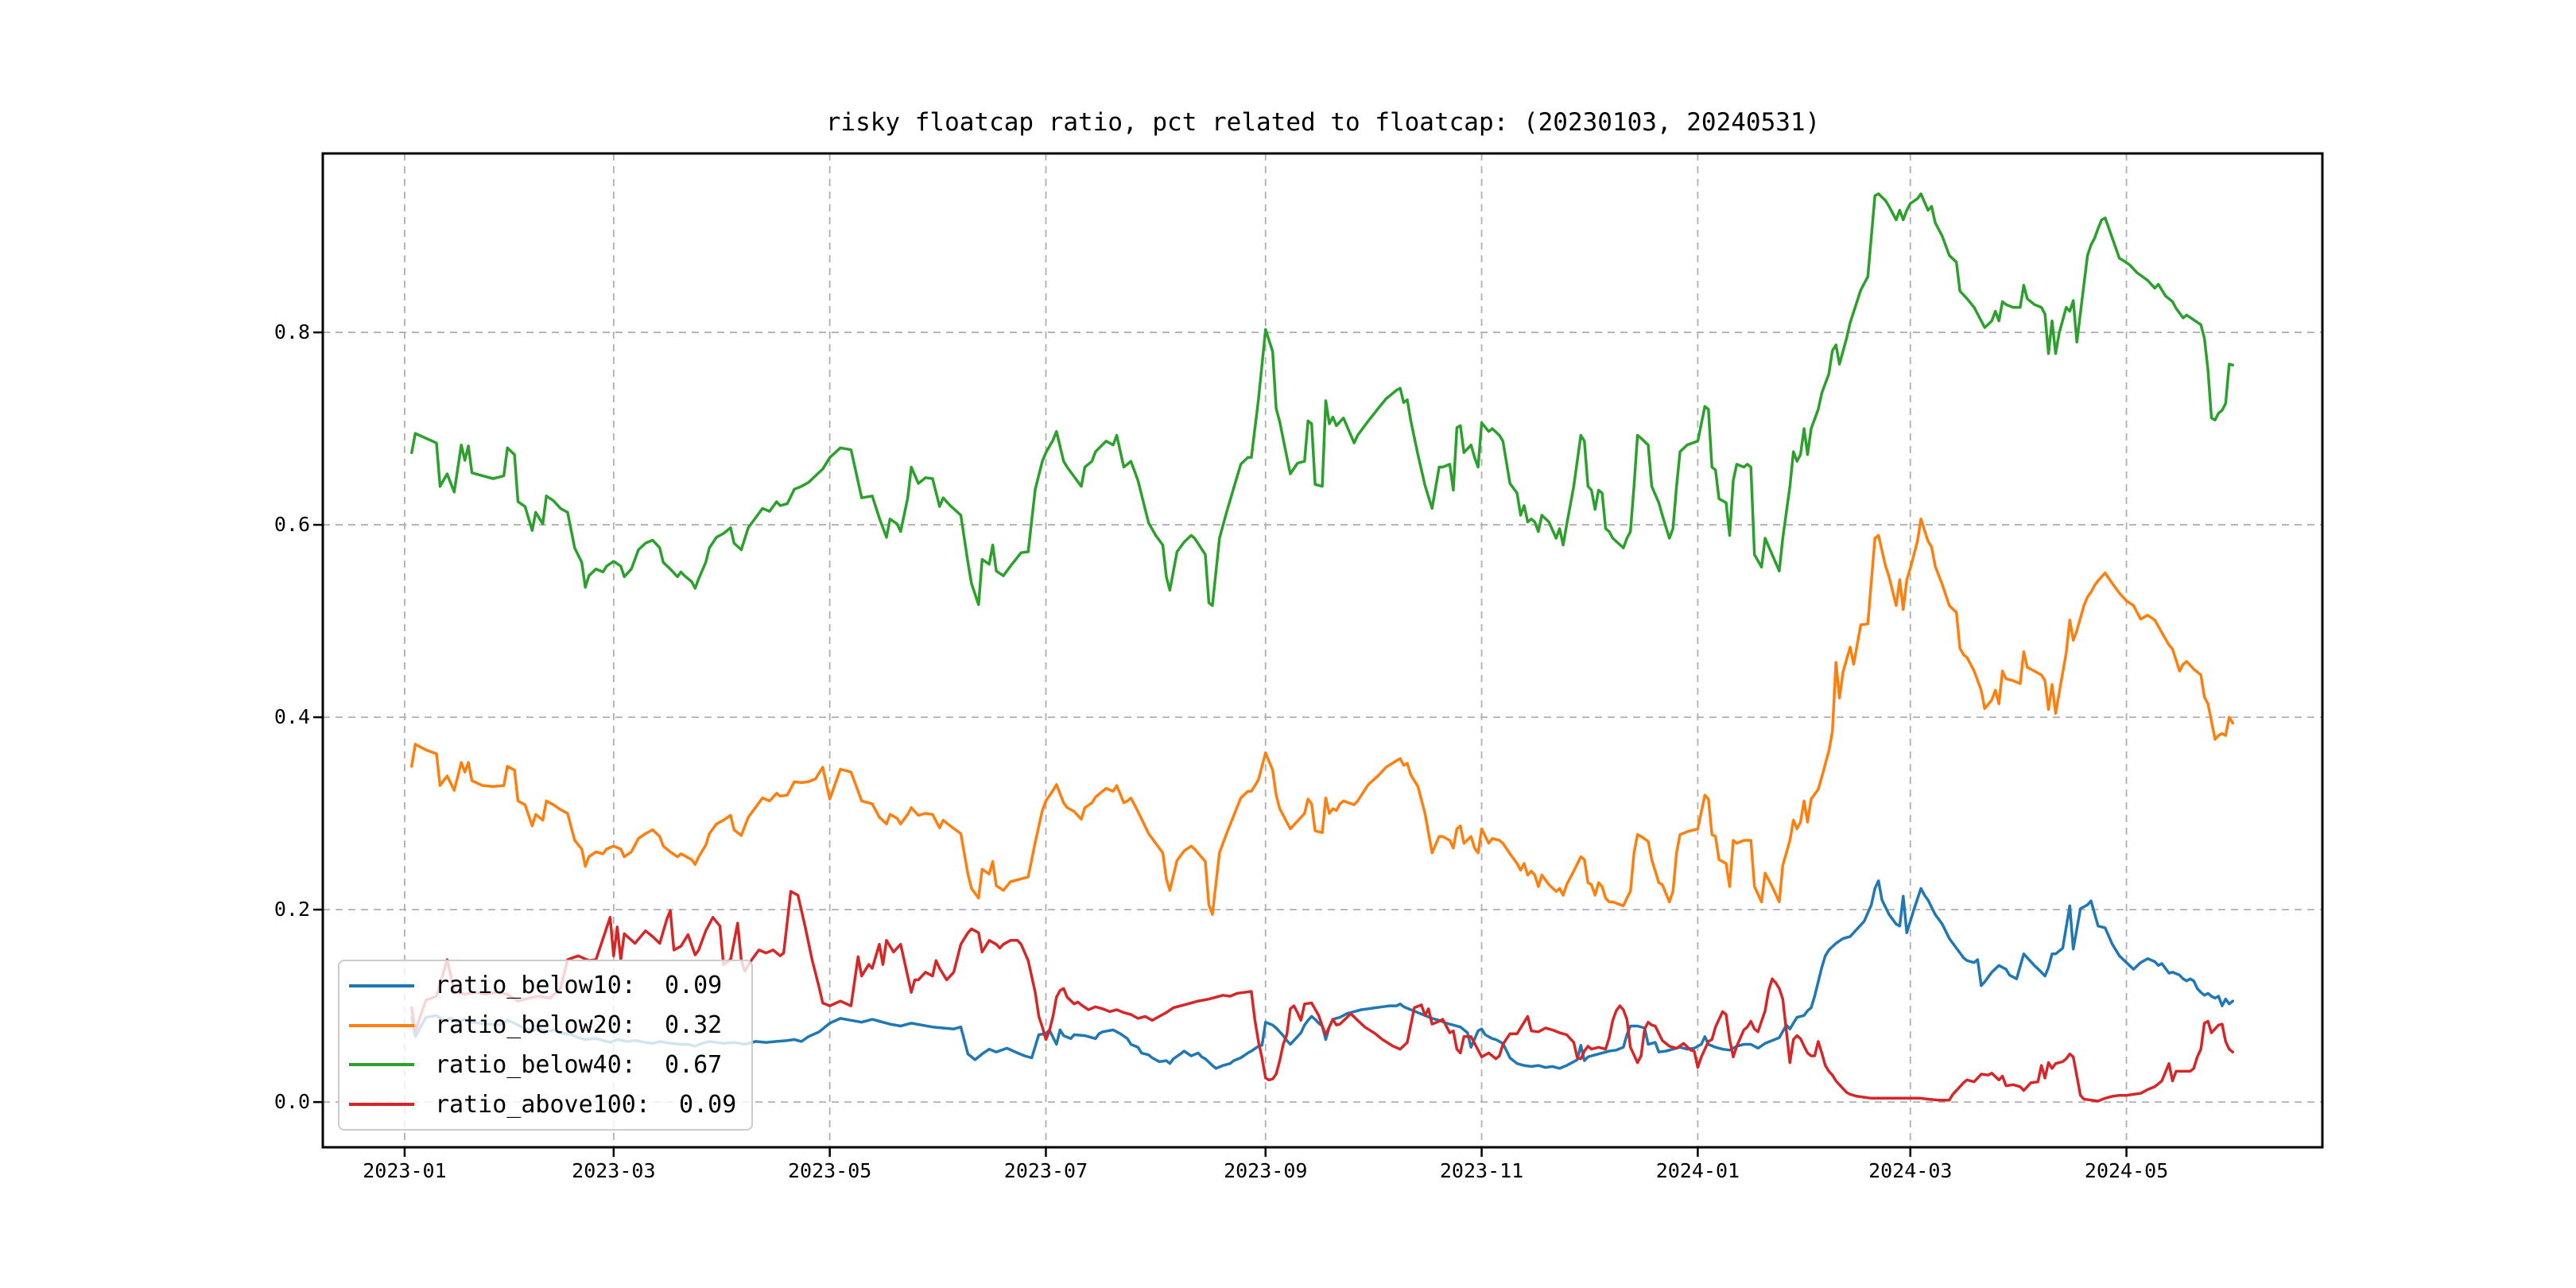 Image resolution: width=2576 pixels, height=1288 pixels. I want to click on legend-row: ratio_above100: 0.09, so click(545, 1104).